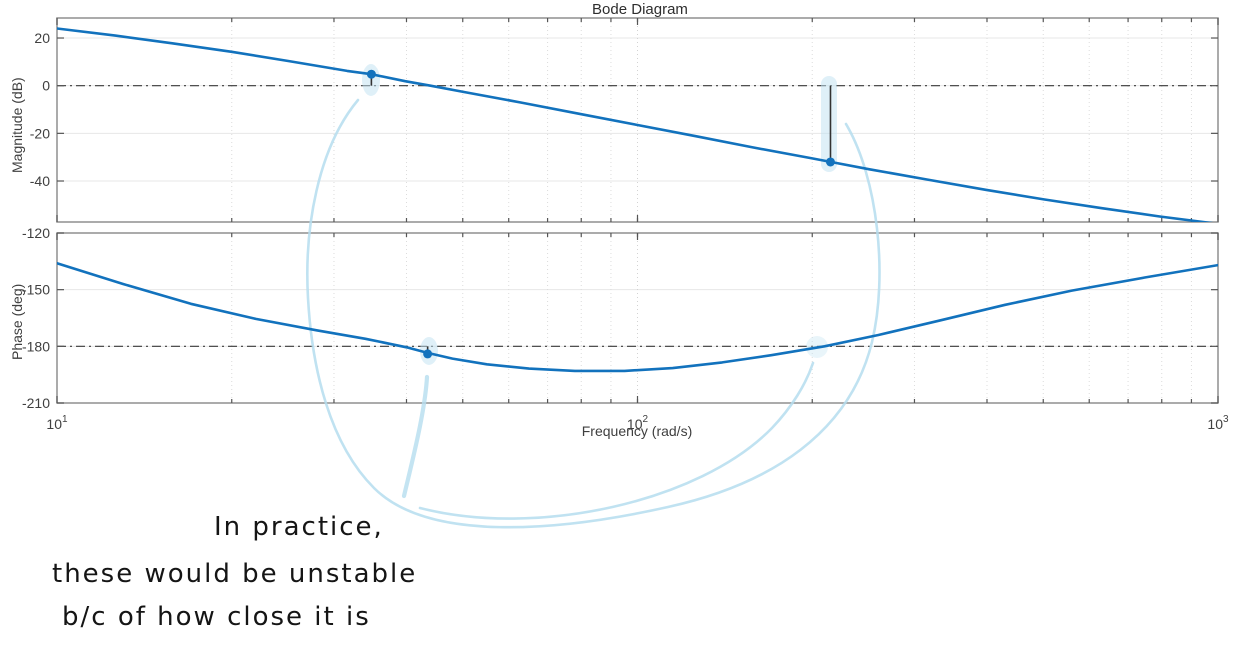 Image resolution: width=1260 pixels, height=656 pixels. What do you see at coordinates (17, 321) in the screenshot?
I see `phase-axis-label: Phase (deg)` at bounding box center [17, 321].